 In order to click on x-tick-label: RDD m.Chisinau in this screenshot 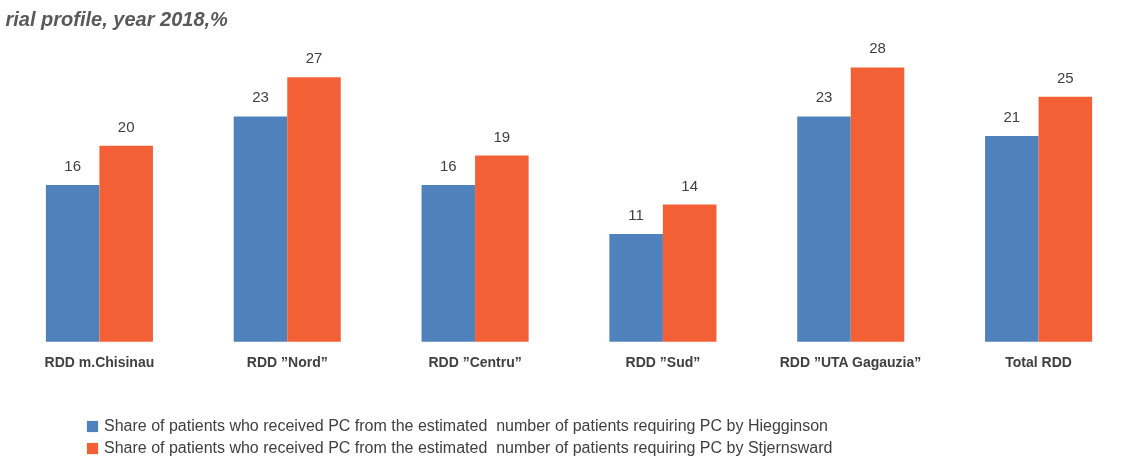, I will do `click(99, 361)`.